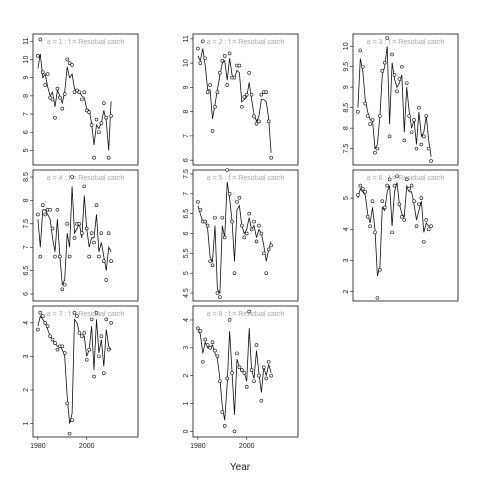 This screenshot has height=480, width=480. What do you see at coordinates (87, 446) in the screenshot?
I see `x-tick-label: 2000` at bounding box center [87, 446].